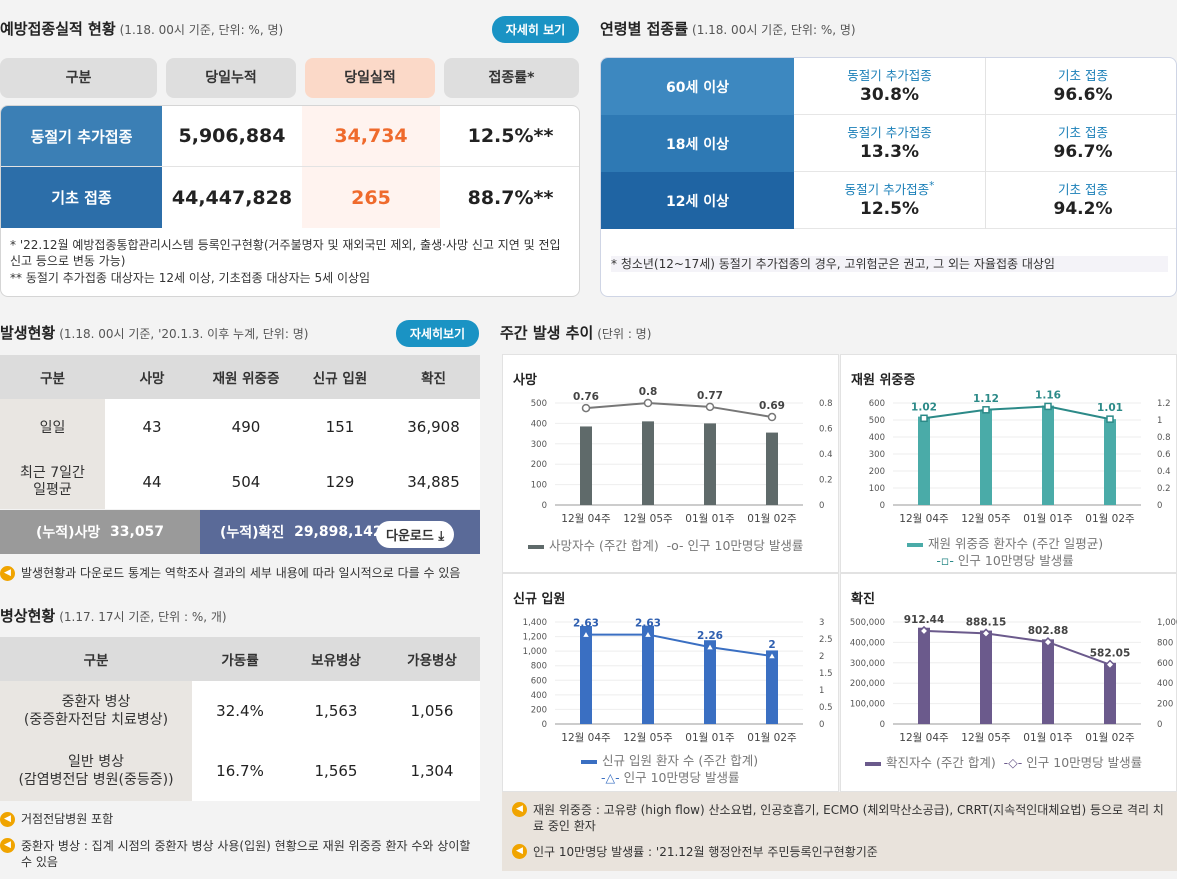 The image size is (1177, 879). I want to click on age-booster-label: 동절기 추가접종*, so click(889, 188).